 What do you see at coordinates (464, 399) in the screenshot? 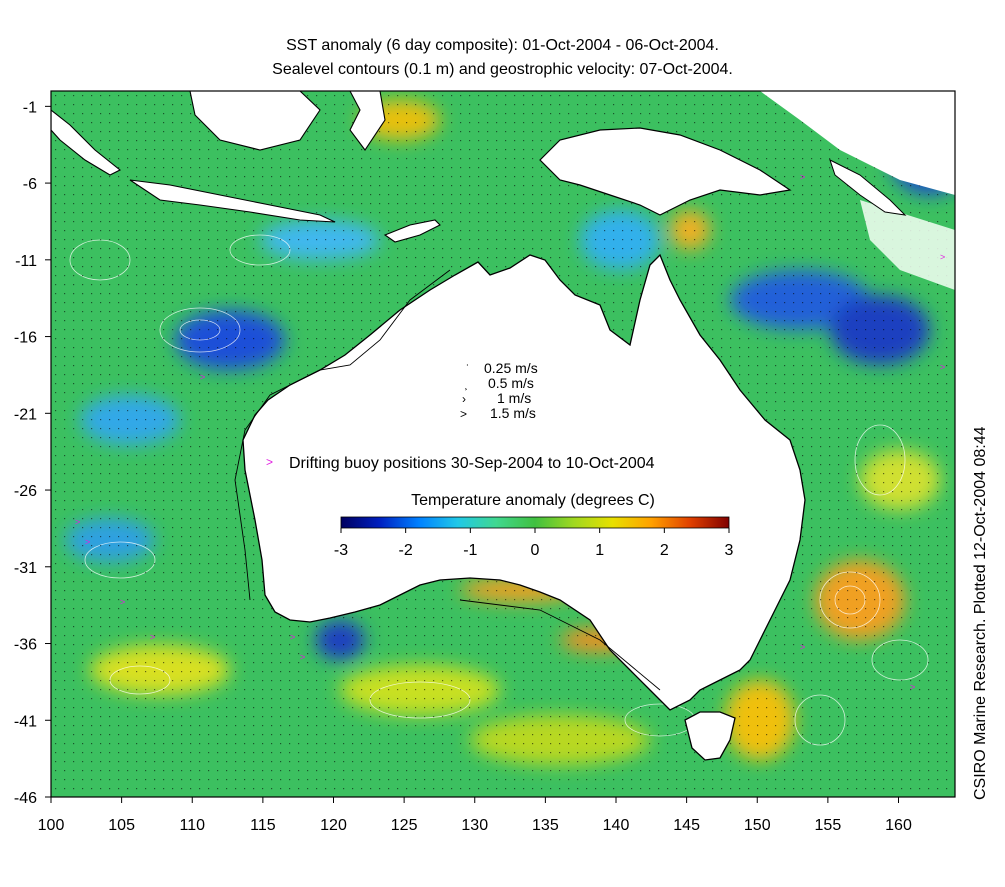
I see `velocity-legend-symbol: ›` at bounding box center [464, 399].